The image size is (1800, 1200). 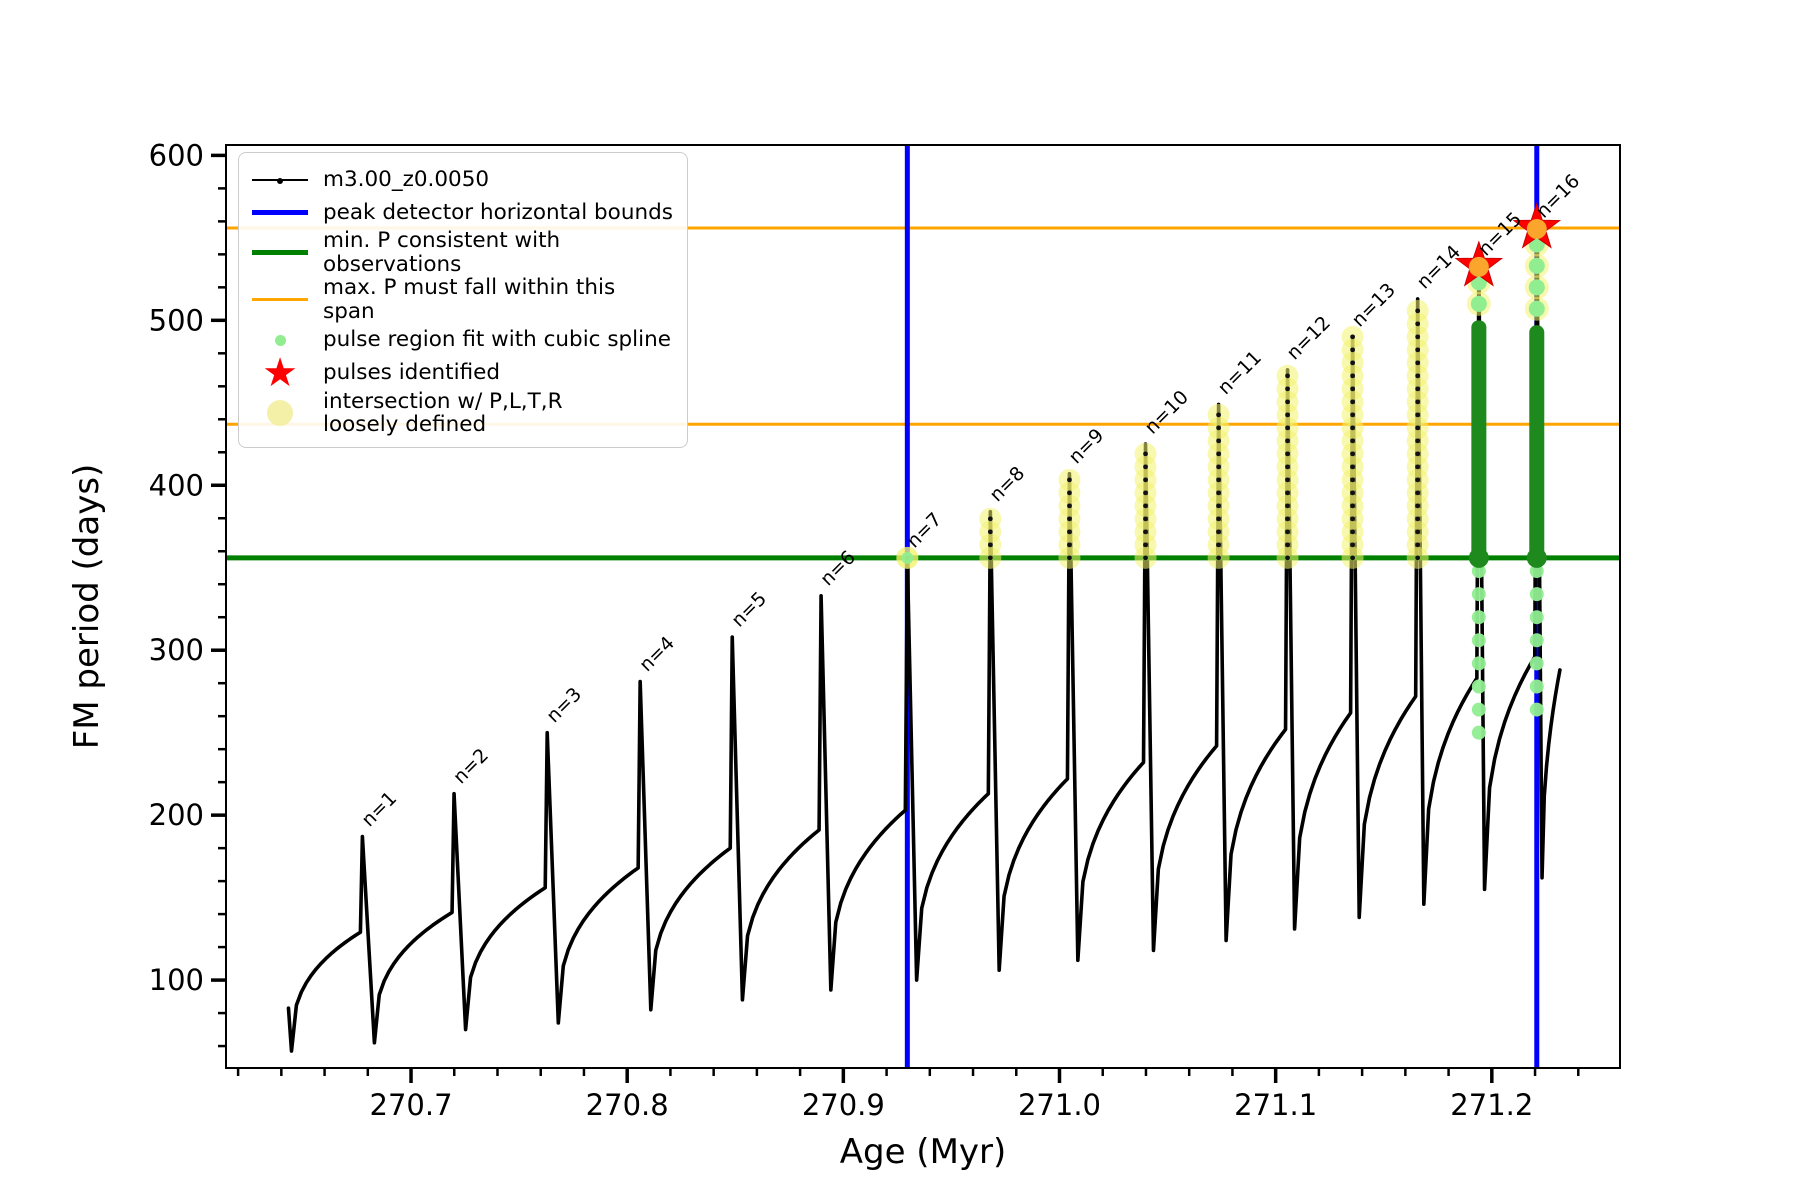 What do you see at coordinates (176, 567) in the screenshot?
I see `y-tick-labels: 100 200 300 400 500 600` at bounding box center [176, 567].